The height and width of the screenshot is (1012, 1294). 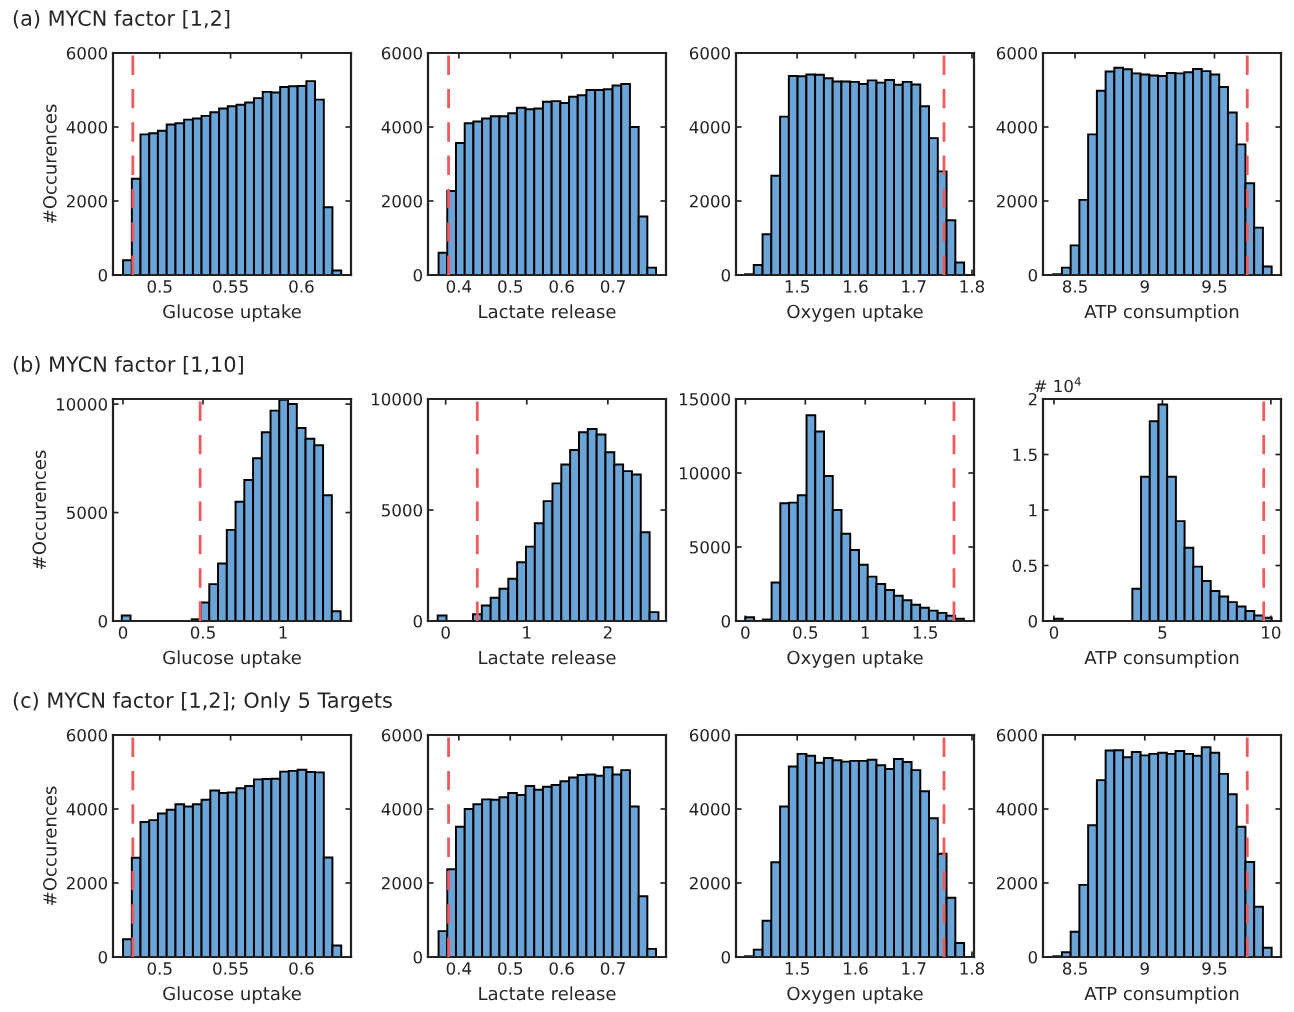 I want to click on x-tick-label: 10, so click(x=1271, y=632).